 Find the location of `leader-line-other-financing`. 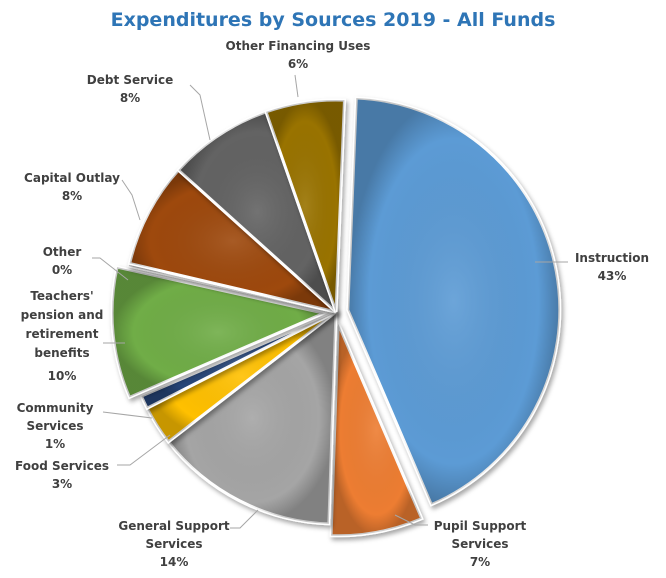

leader-line-other-financing is located at coordinates (296, 86).